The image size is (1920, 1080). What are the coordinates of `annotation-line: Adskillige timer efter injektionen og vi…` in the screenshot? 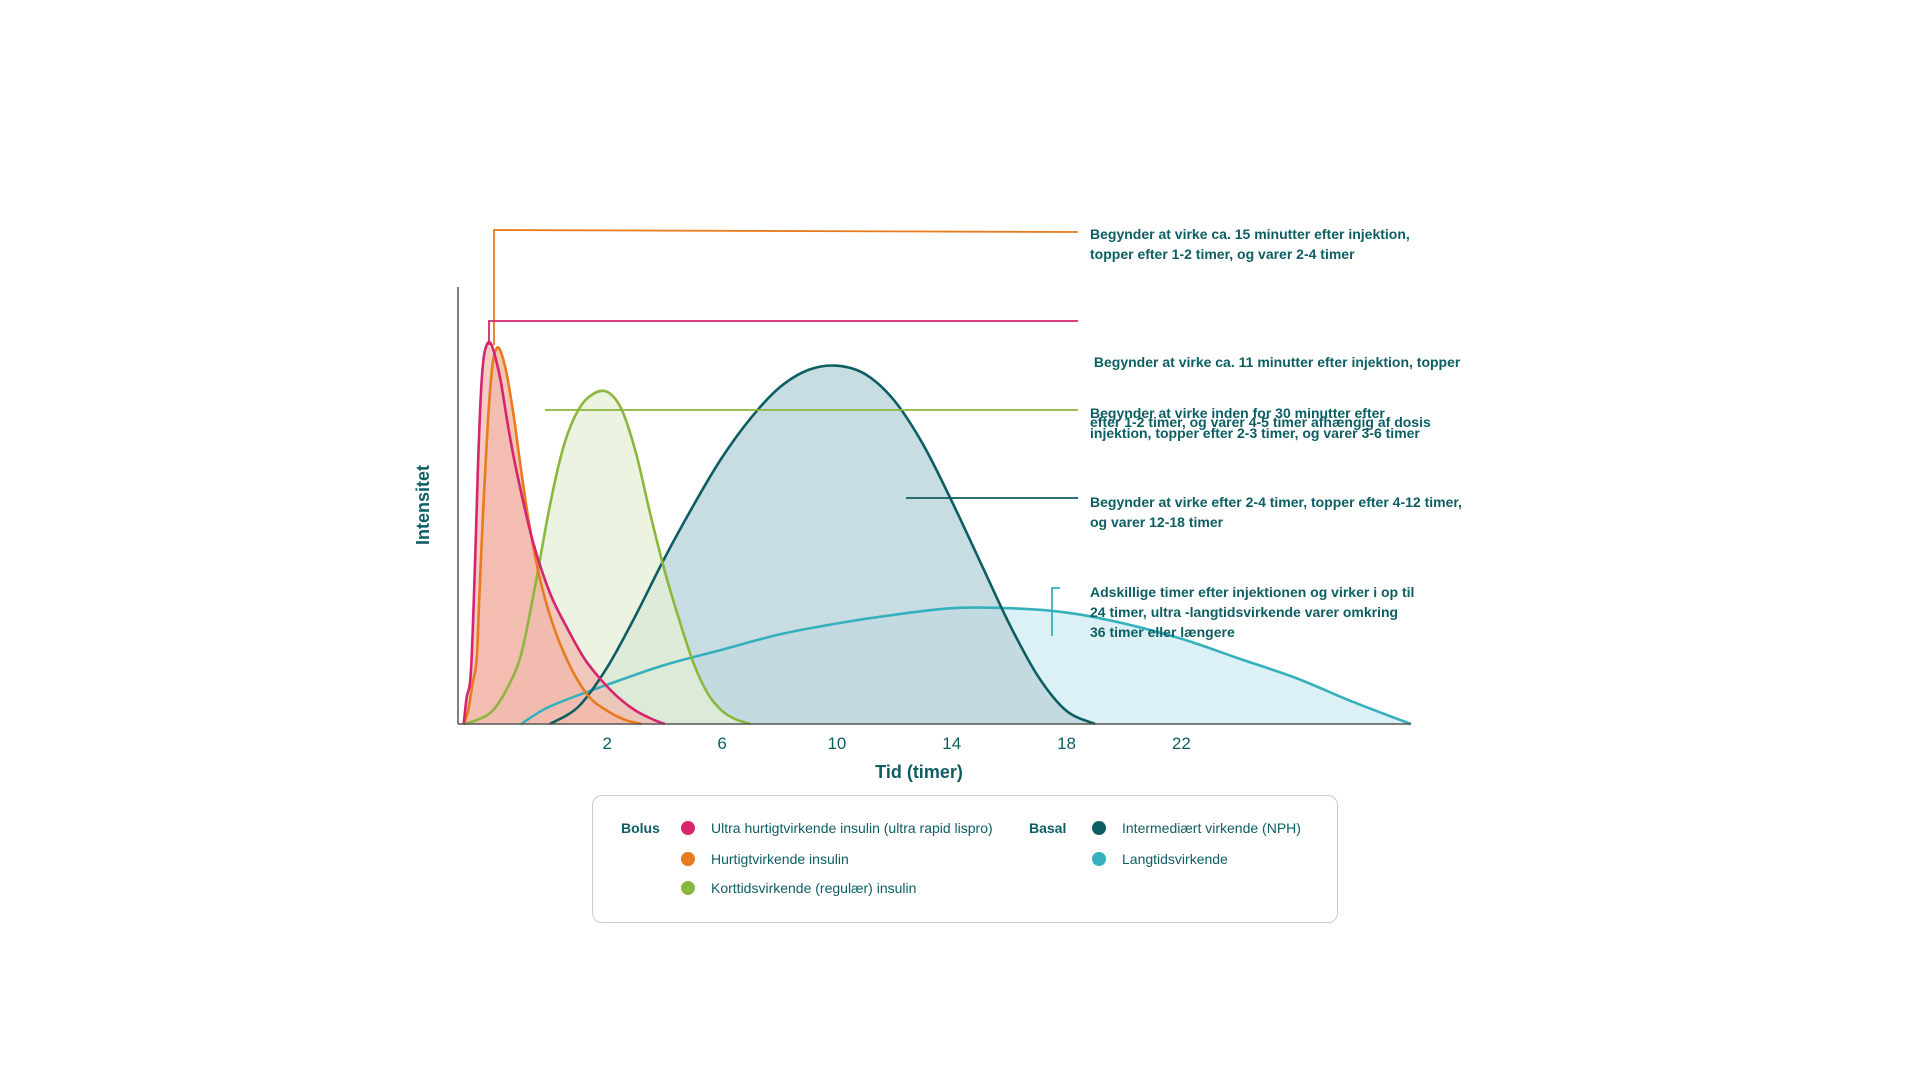 It's located at (1252, 592).